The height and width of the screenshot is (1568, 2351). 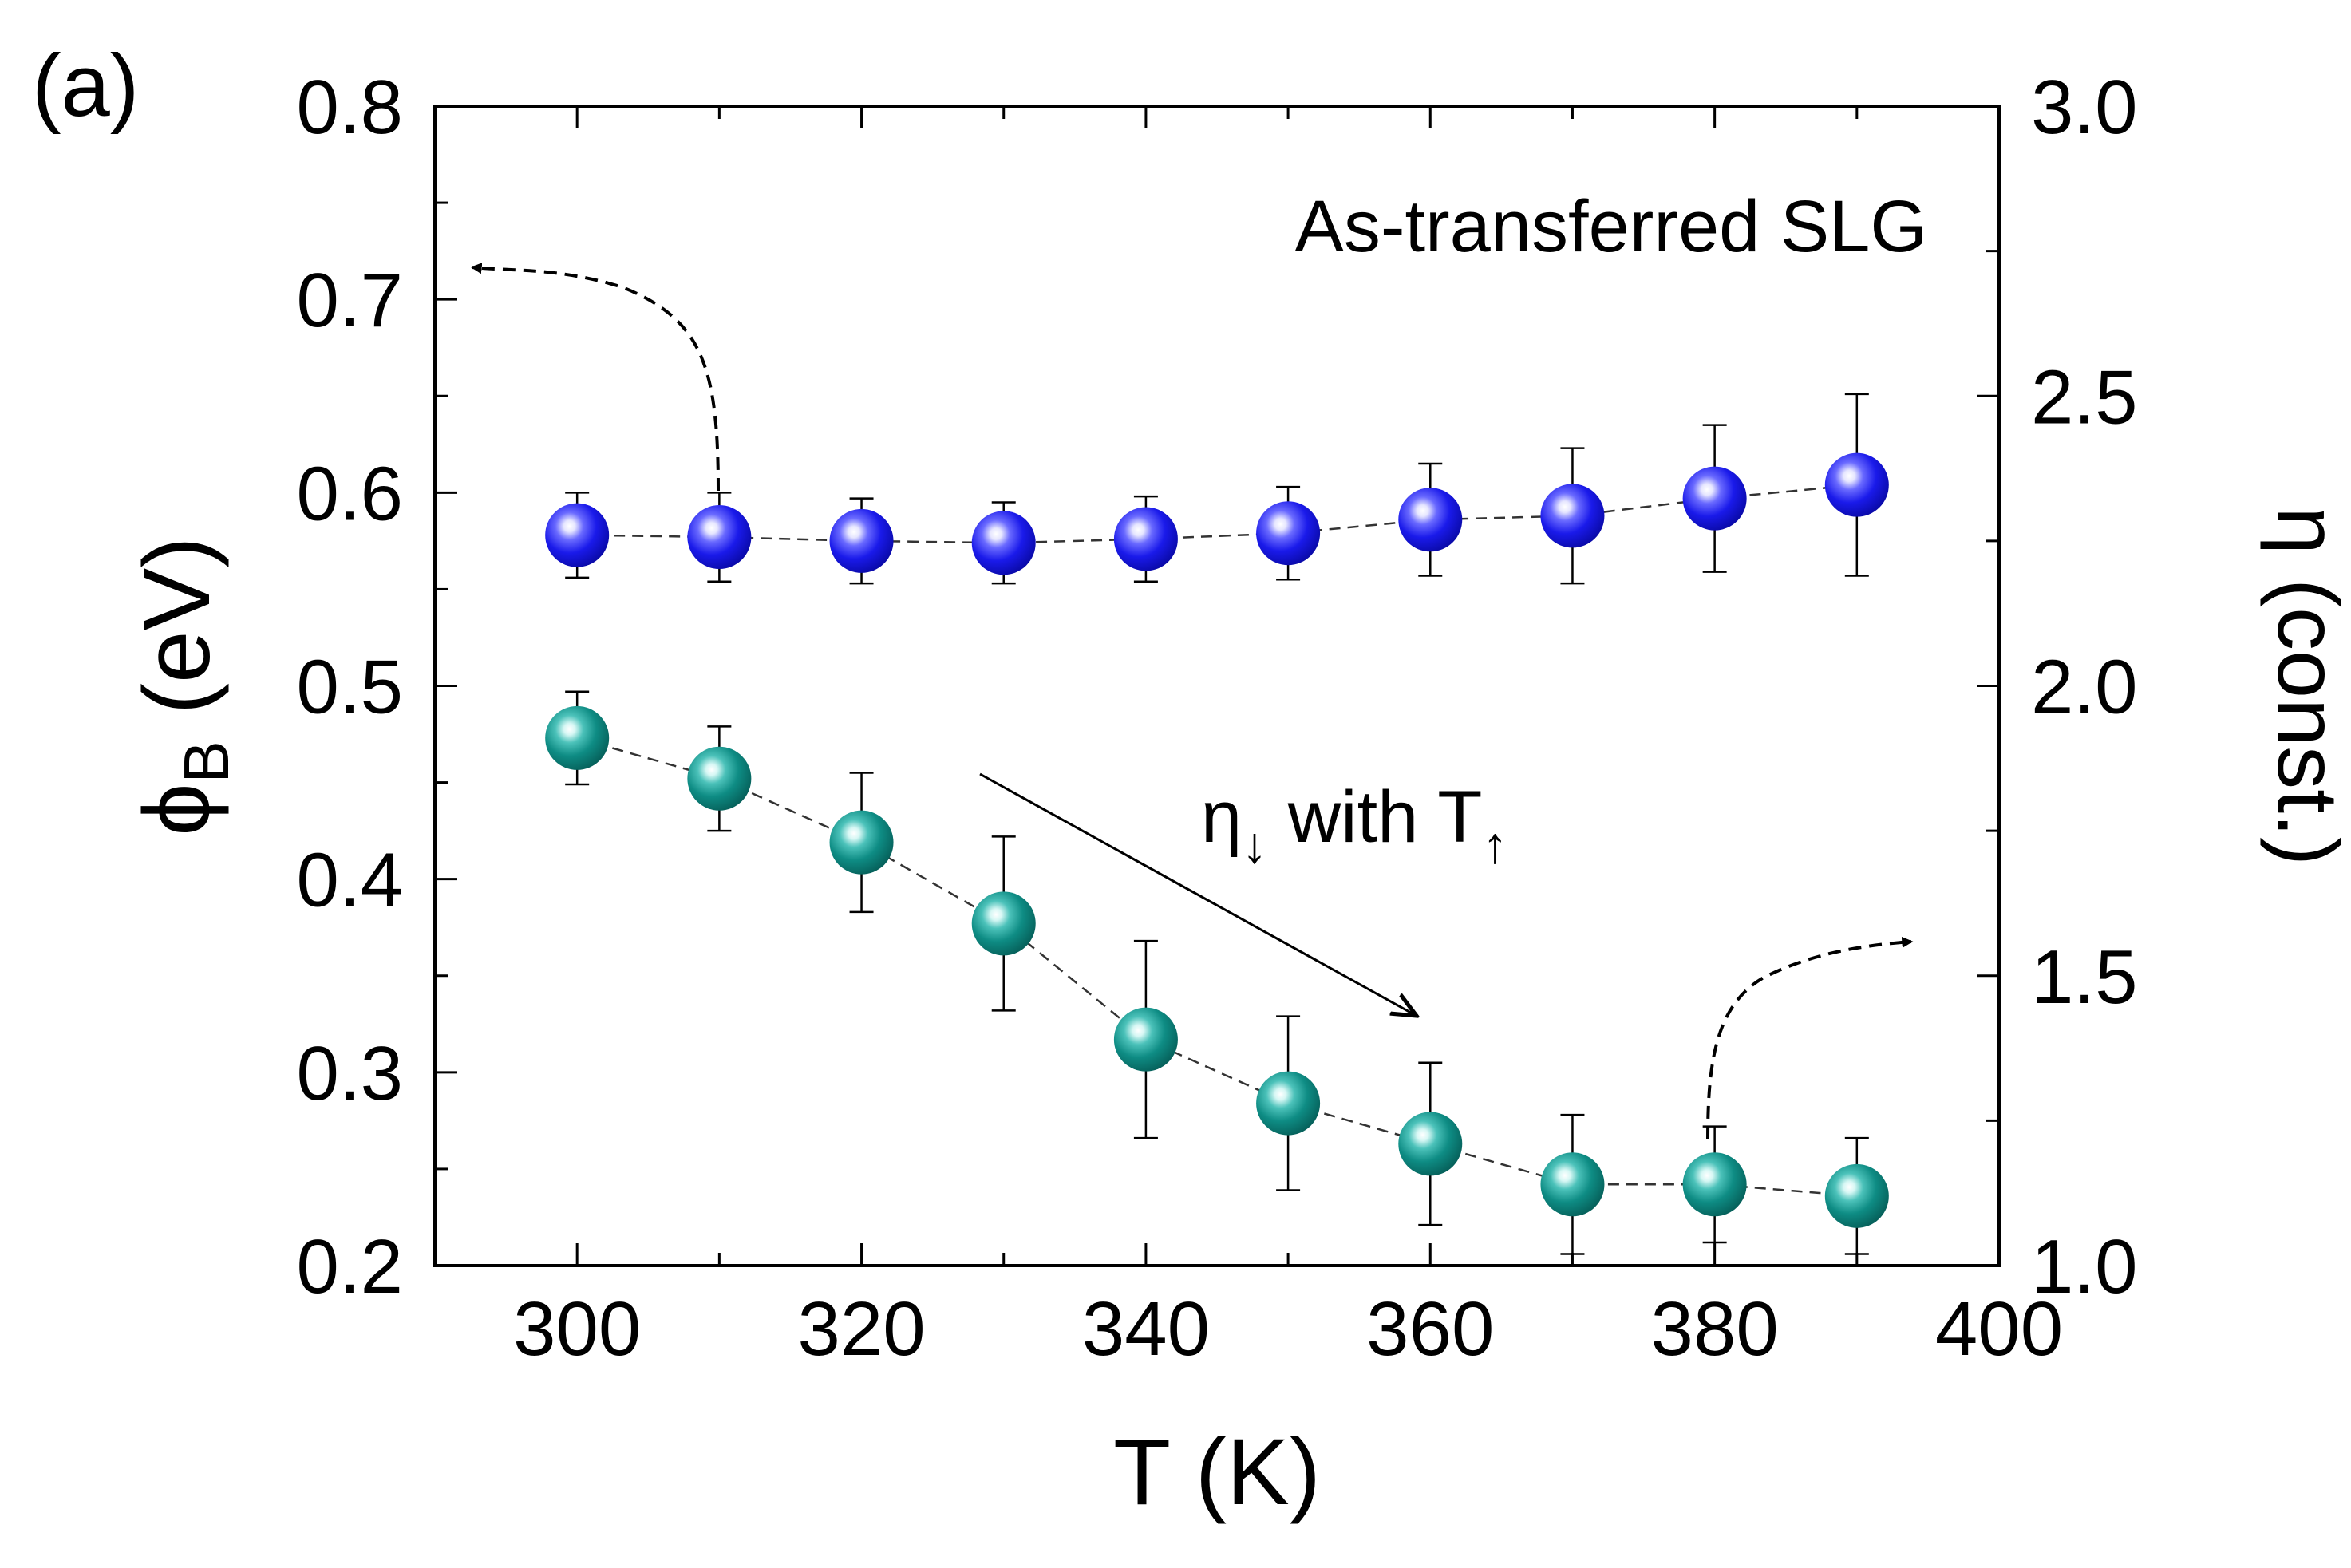 What do you see at coordinates (577, 1329) in the screenshot?
I see `x-tick-label: 300` at bounding box center [577, 1329].